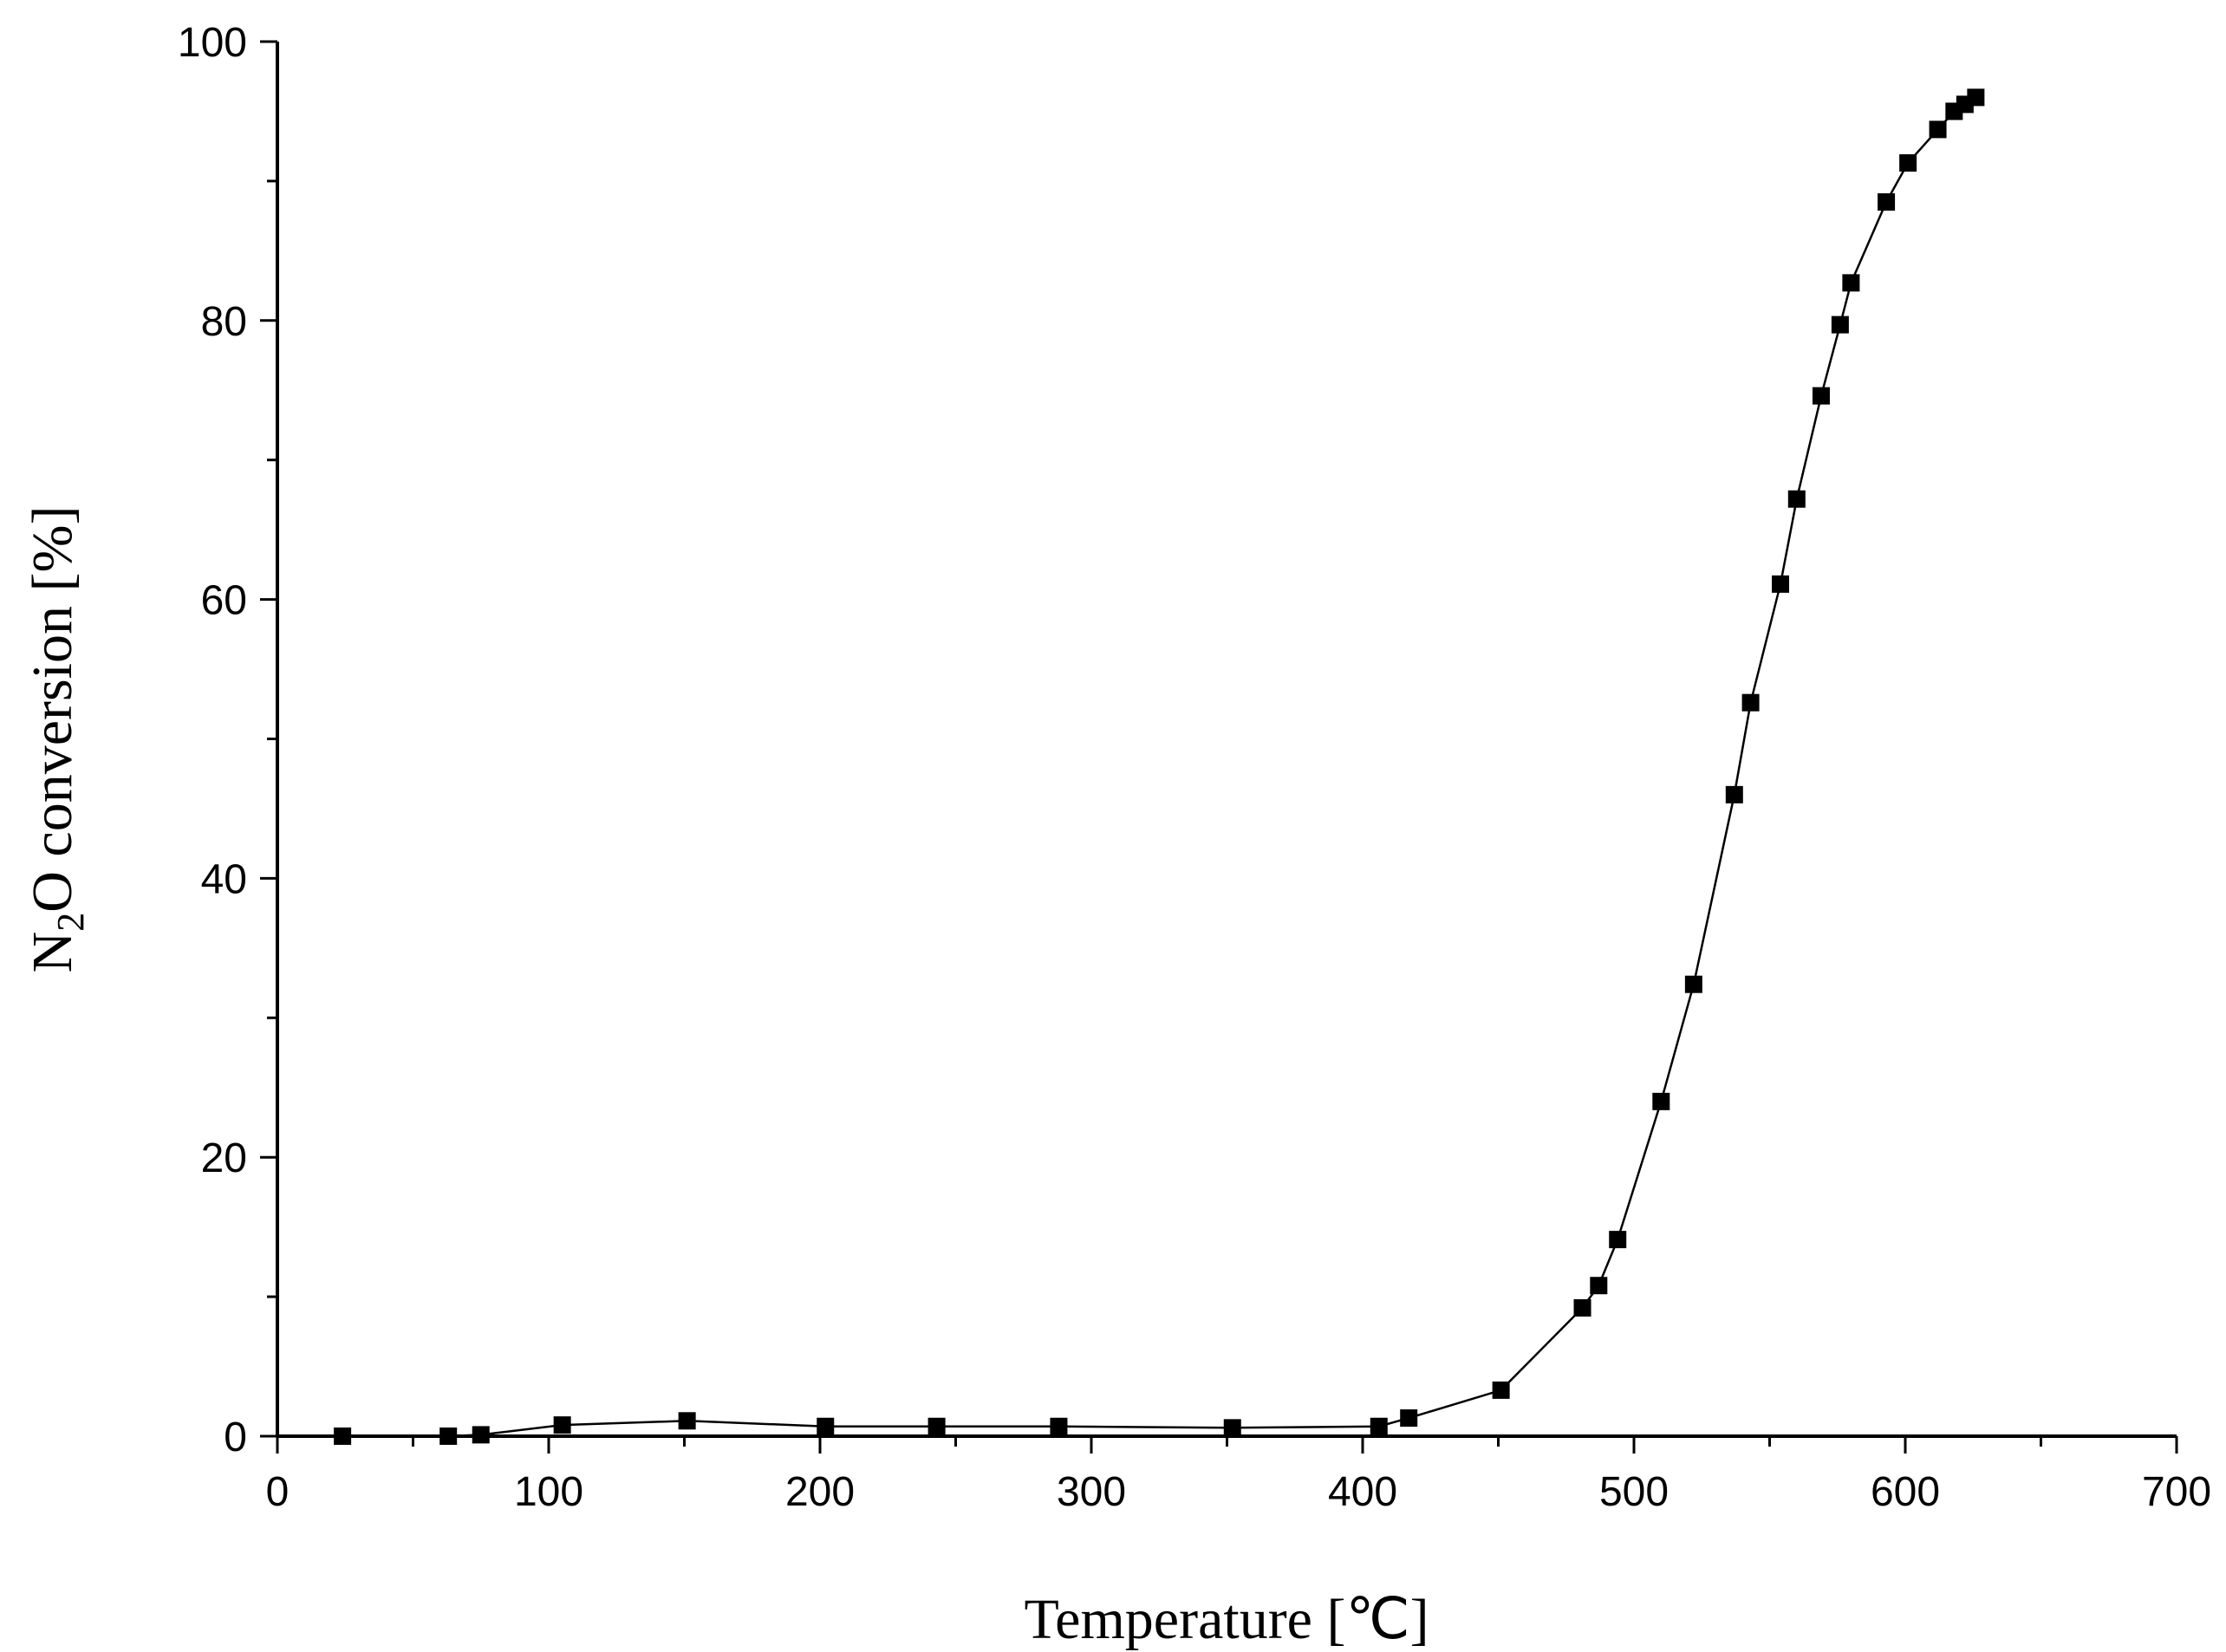 The image size is (2226, 1652). I want to click on x-axis-title: Temperature [℃], so click(1226, 1619).